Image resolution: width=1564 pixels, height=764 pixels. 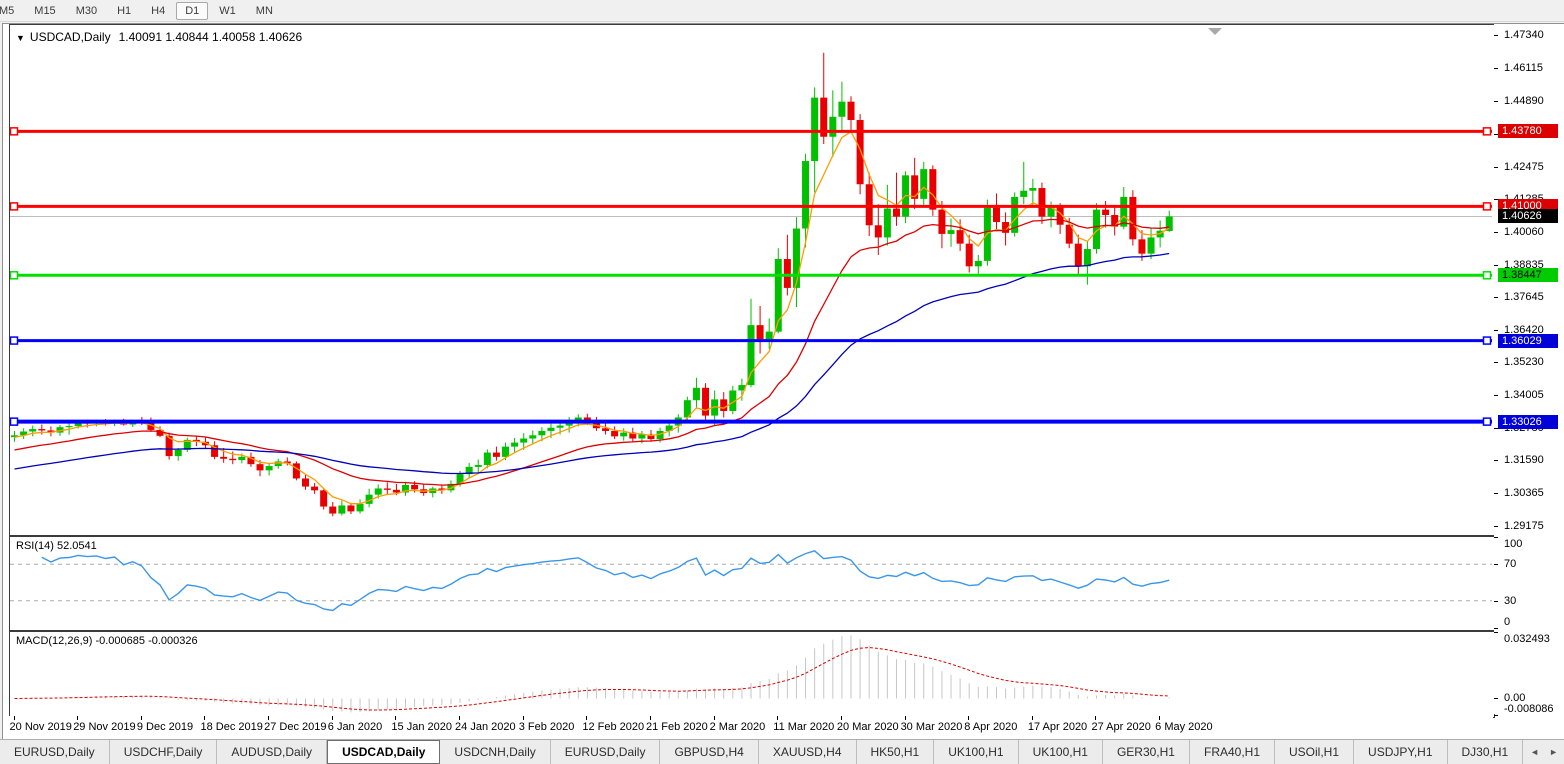 I want to click on timeframe-button-mn: MN, so click(x=264, y=10).